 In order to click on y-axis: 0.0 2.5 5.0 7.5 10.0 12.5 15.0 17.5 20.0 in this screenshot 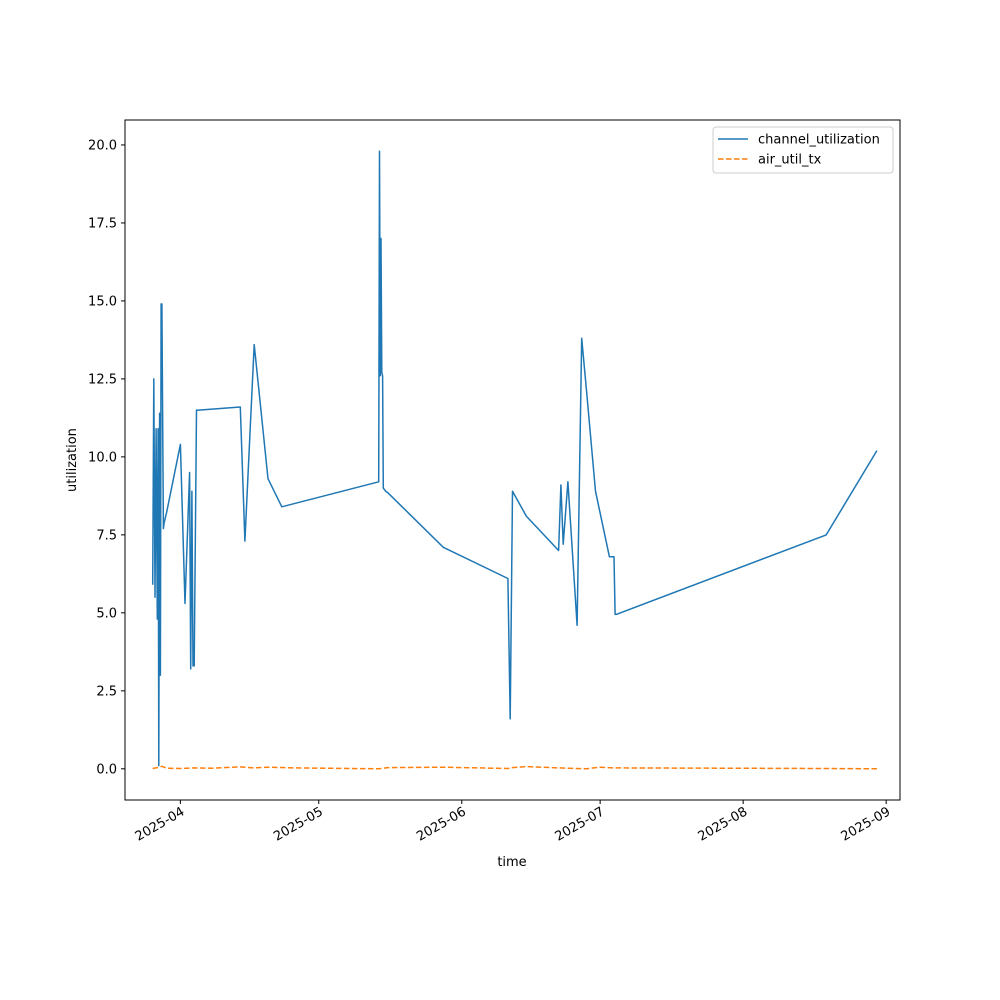, I will do `click(106, 457)`.